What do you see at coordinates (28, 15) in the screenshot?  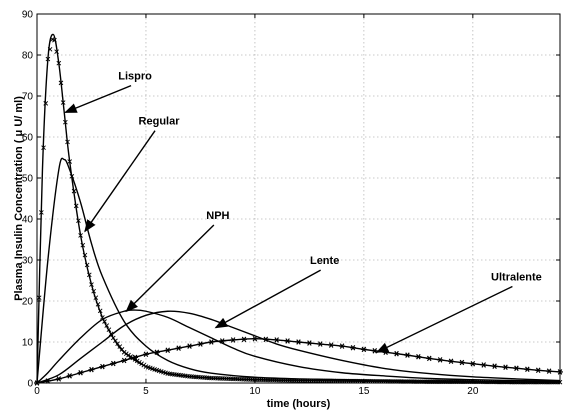 I see `y-tick-label-9: 90` at bounding box center [28, 15].